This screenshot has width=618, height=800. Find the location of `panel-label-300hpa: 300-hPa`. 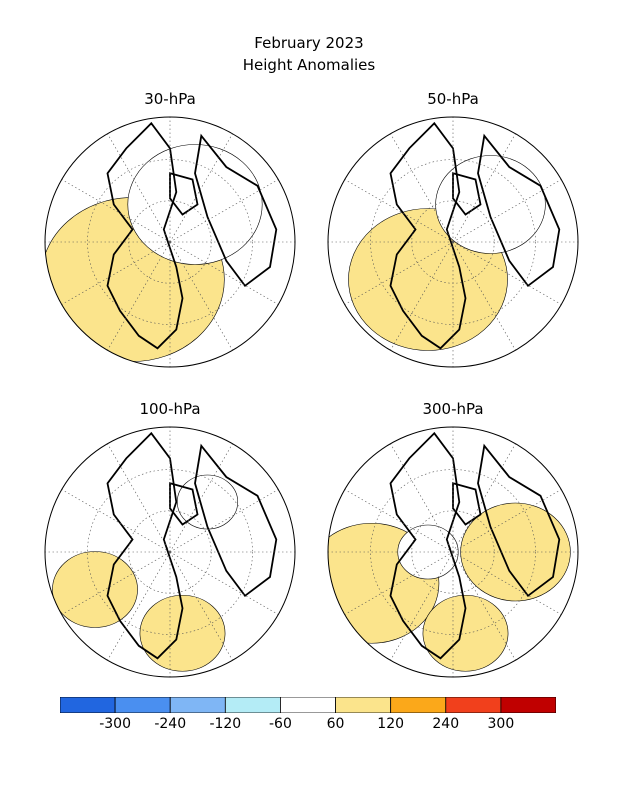

panel-label-300hpa: 300-hPa is located at coordinates (453, 409).